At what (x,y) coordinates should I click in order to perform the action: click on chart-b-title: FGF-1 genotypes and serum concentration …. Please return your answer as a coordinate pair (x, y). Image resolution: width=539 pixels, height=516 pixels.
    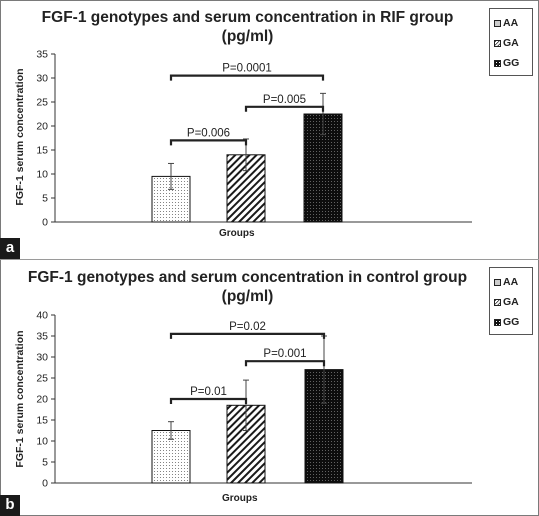
    Looking at the image, I should click on (247, 287).